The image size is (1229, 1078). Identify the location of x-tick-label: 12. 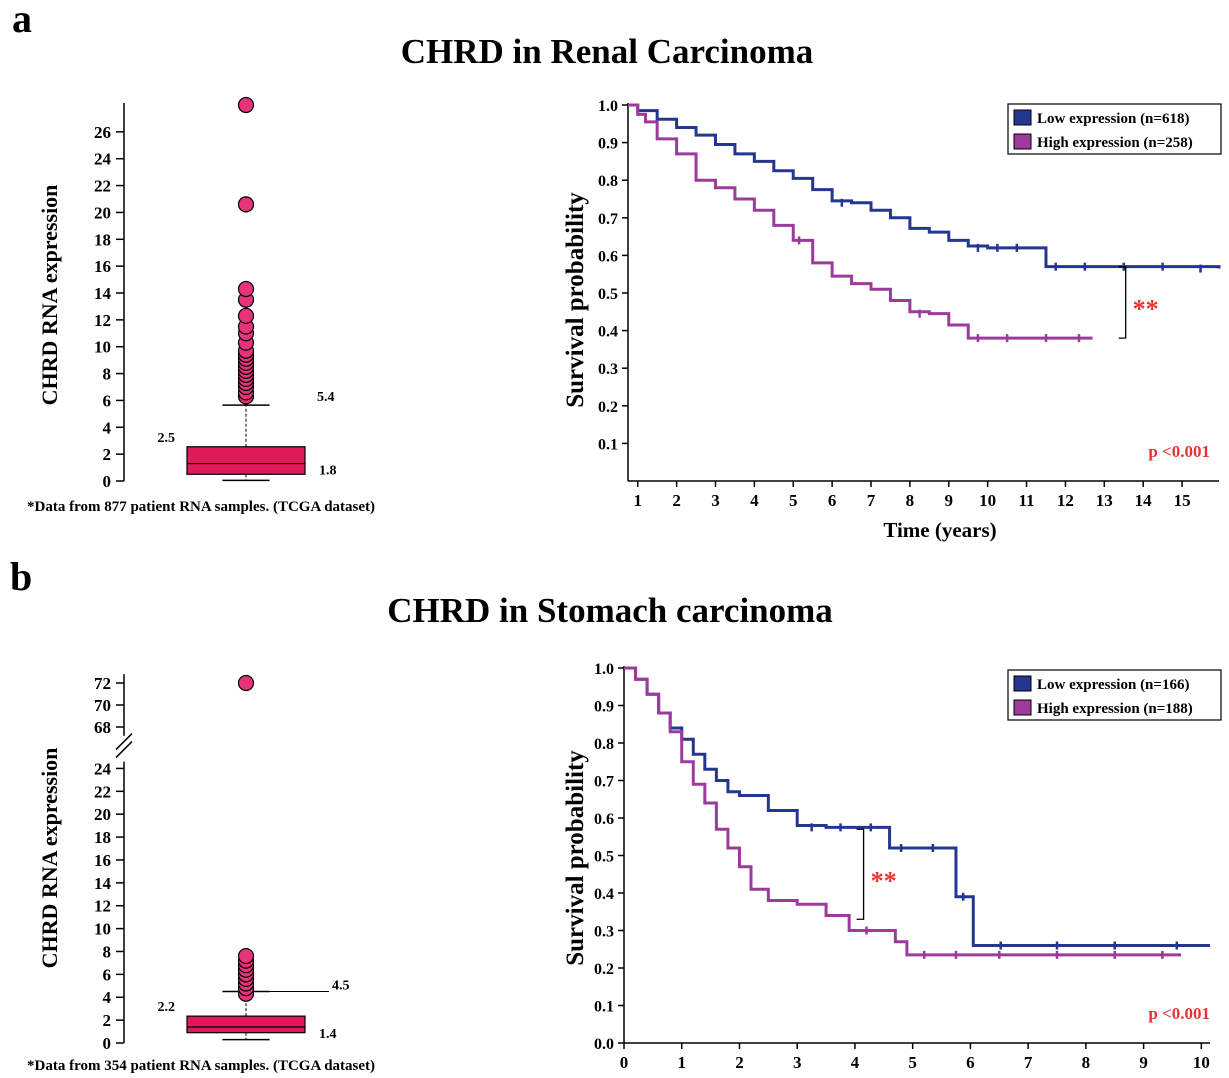
(1065, 500).